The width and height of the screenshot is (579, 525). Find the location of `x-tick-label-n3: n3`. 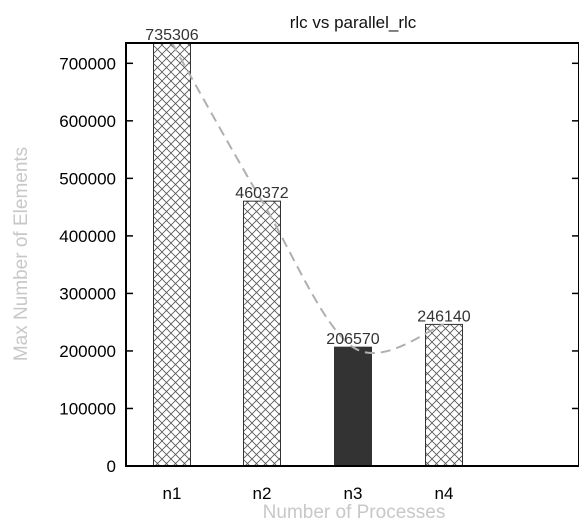

x-tick-label-n3: n3 is located at coordinates (353, 493).